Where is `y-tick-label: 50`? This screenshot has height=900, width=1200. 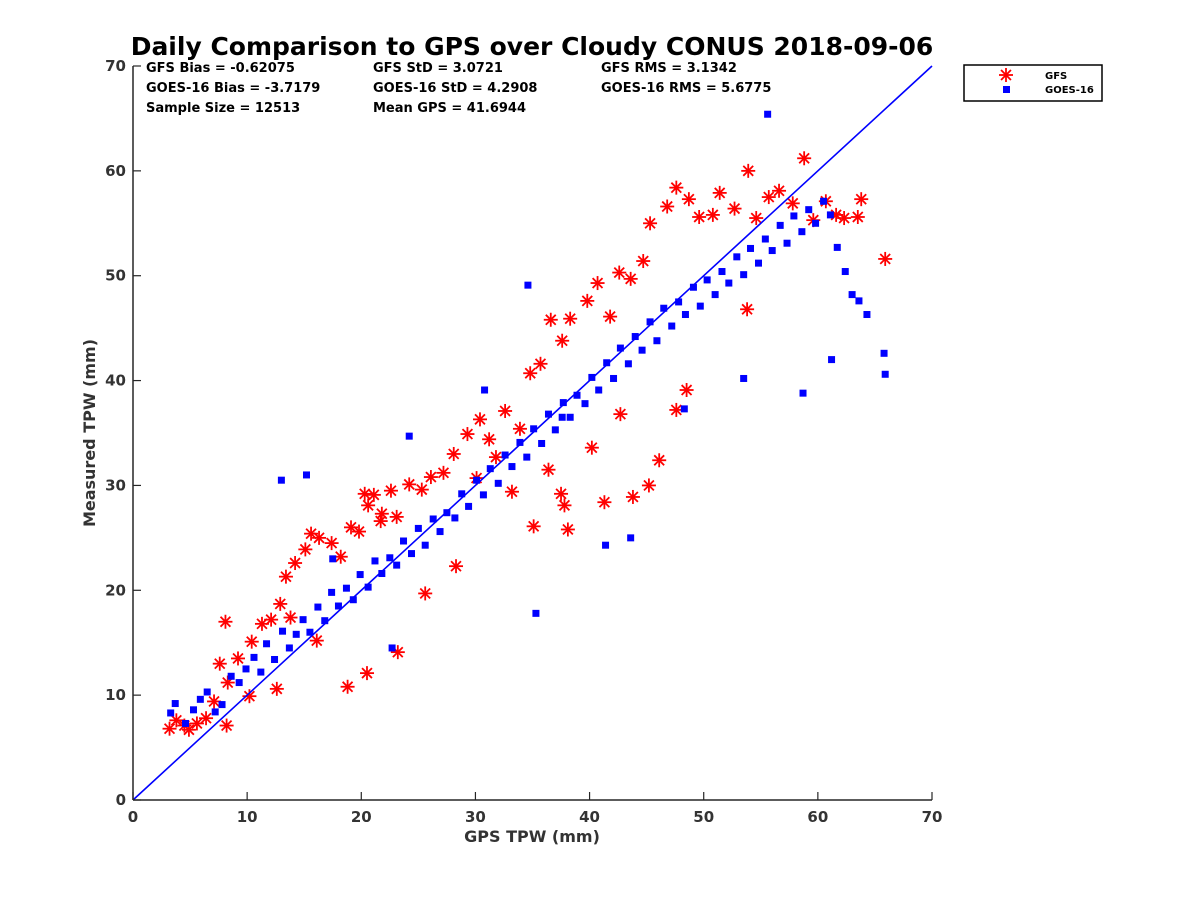
y-tick-label: 50 is located at coordinates (115, 276).